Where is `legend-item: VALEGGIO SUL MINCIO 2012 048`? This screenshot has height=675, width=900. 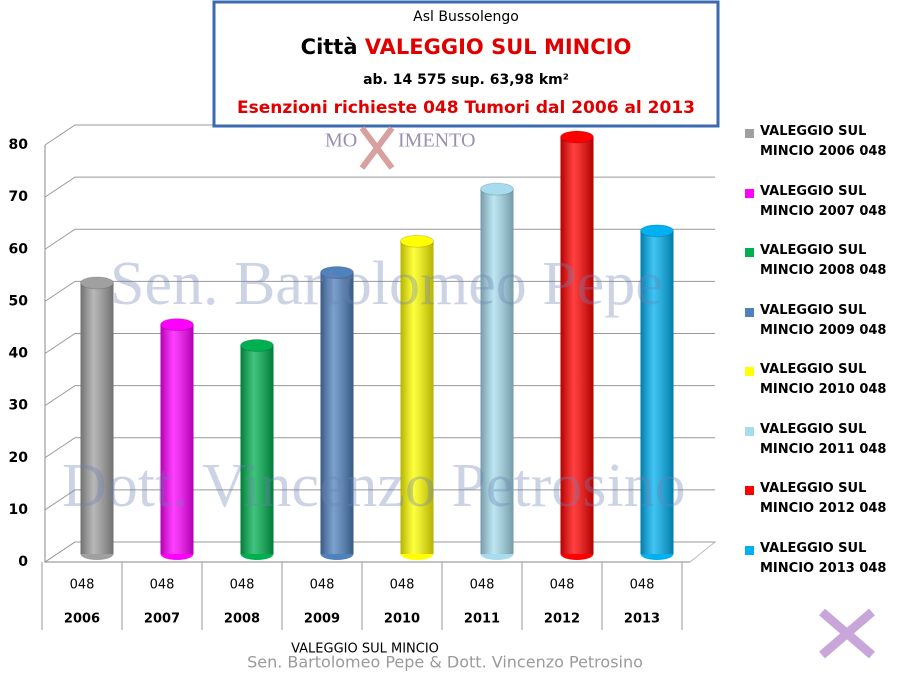 legend-item: VALEGGIO SUL MINCIO 2012 048 is located at coordinates (821, 509).